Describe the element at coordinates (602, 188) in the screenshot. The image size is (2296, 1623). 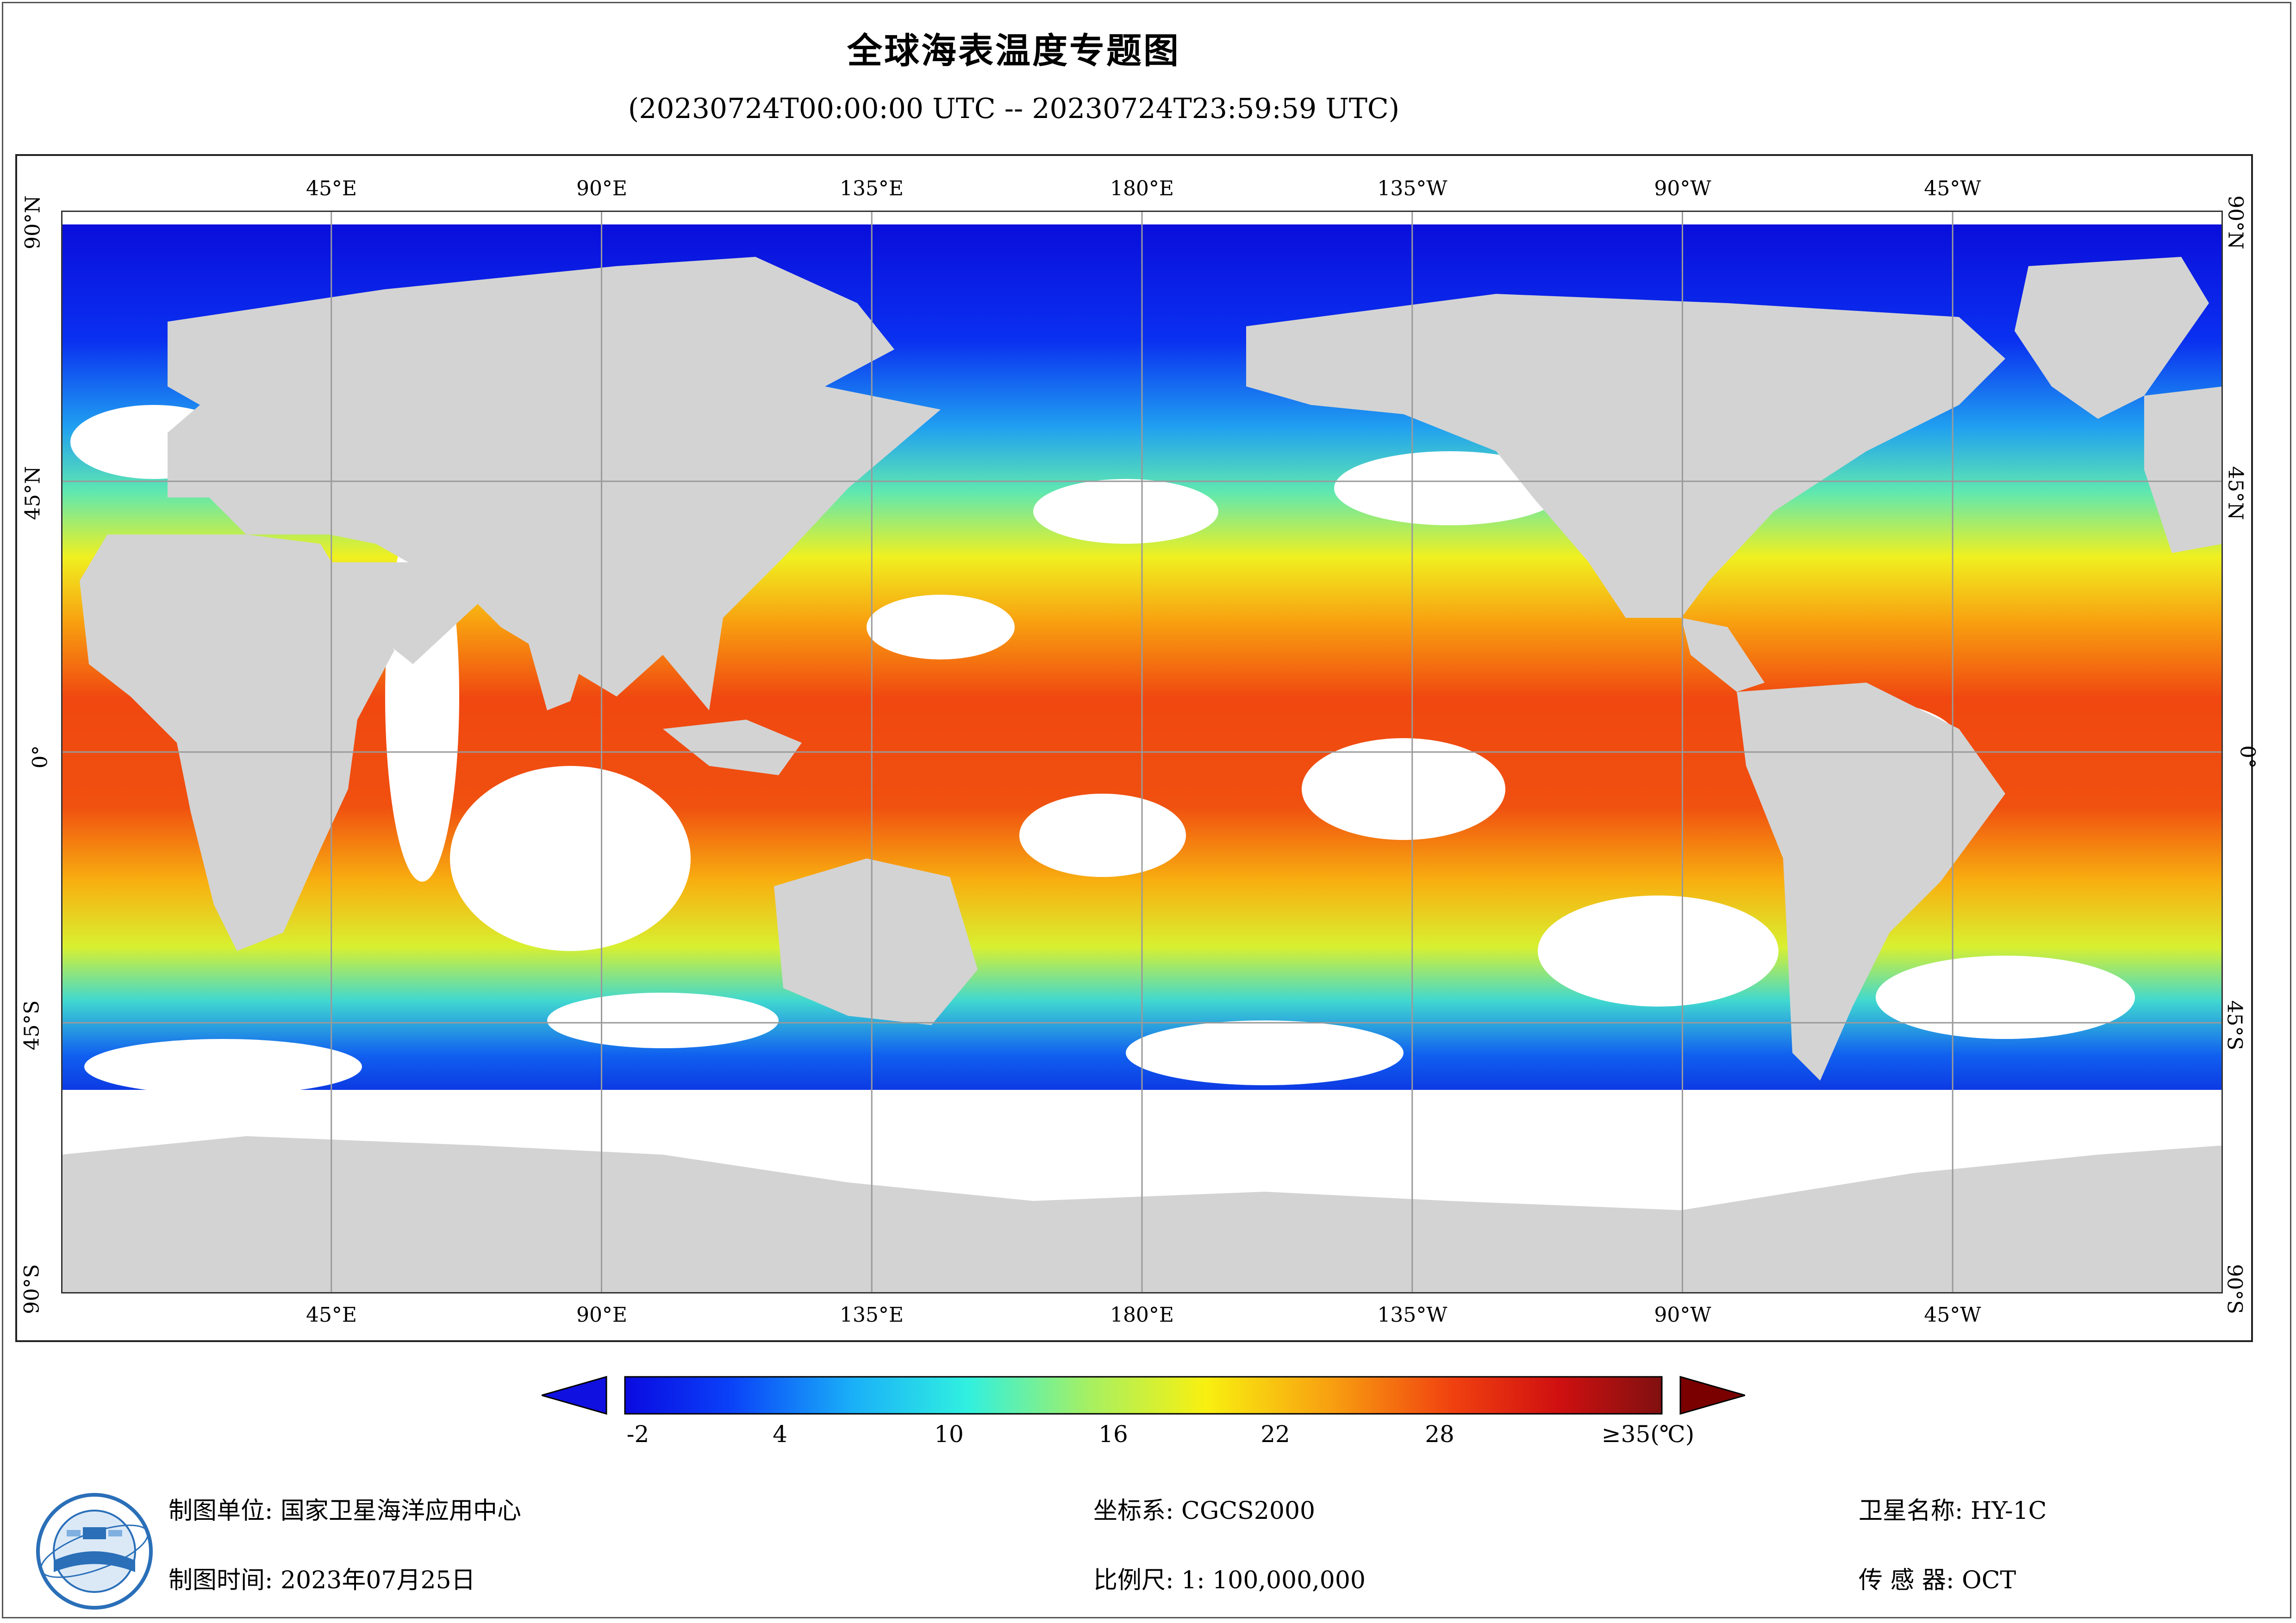
I see `lon-label-top-90e: 90°E` at that location.